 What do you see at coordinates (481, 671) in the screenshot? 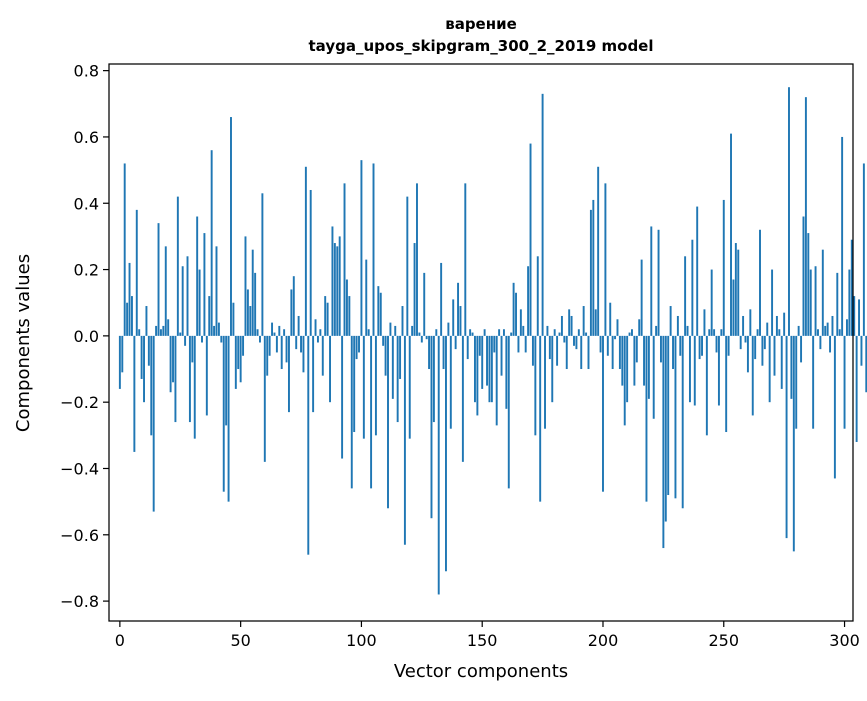
I see `x-axis-label: Vector components` at bounding box center [481, 671].